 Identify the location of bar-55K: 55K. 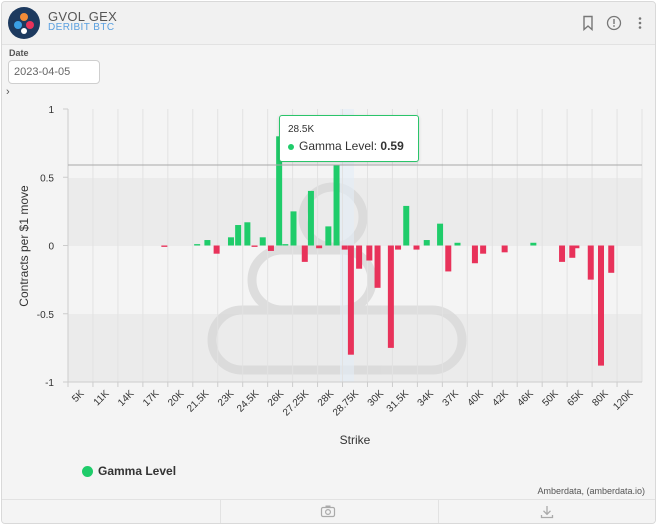
(533, 244).